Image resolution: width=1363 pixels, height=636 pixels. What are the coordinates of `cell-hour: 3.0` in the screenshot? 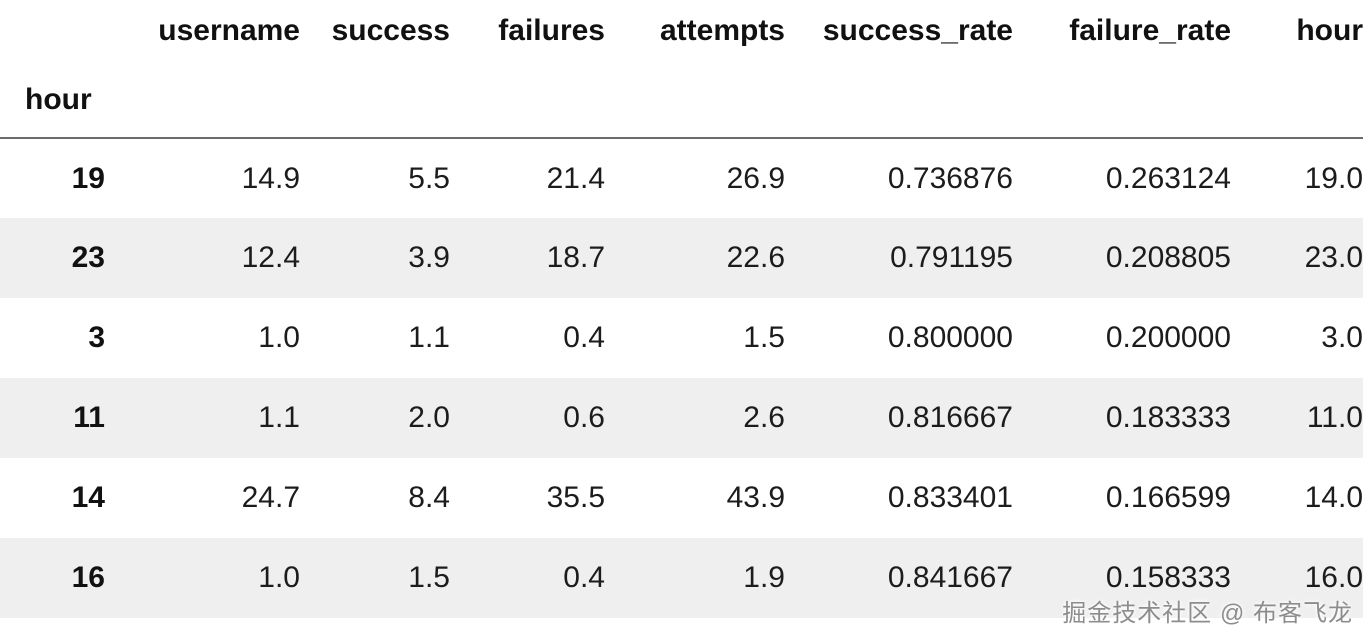 It's located at (1342, 337).